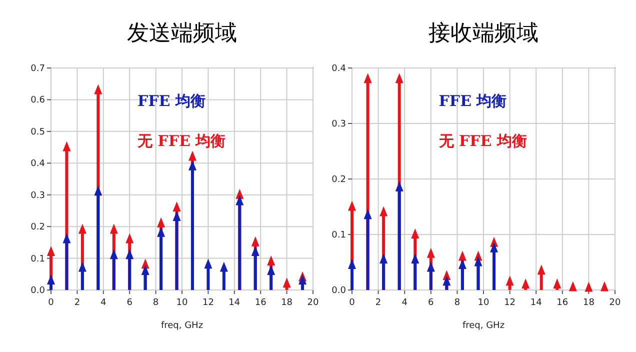  Describe the element at coordinates (37, 69) in the screenshot. I see `y-tick-label: 0.7` at that location.